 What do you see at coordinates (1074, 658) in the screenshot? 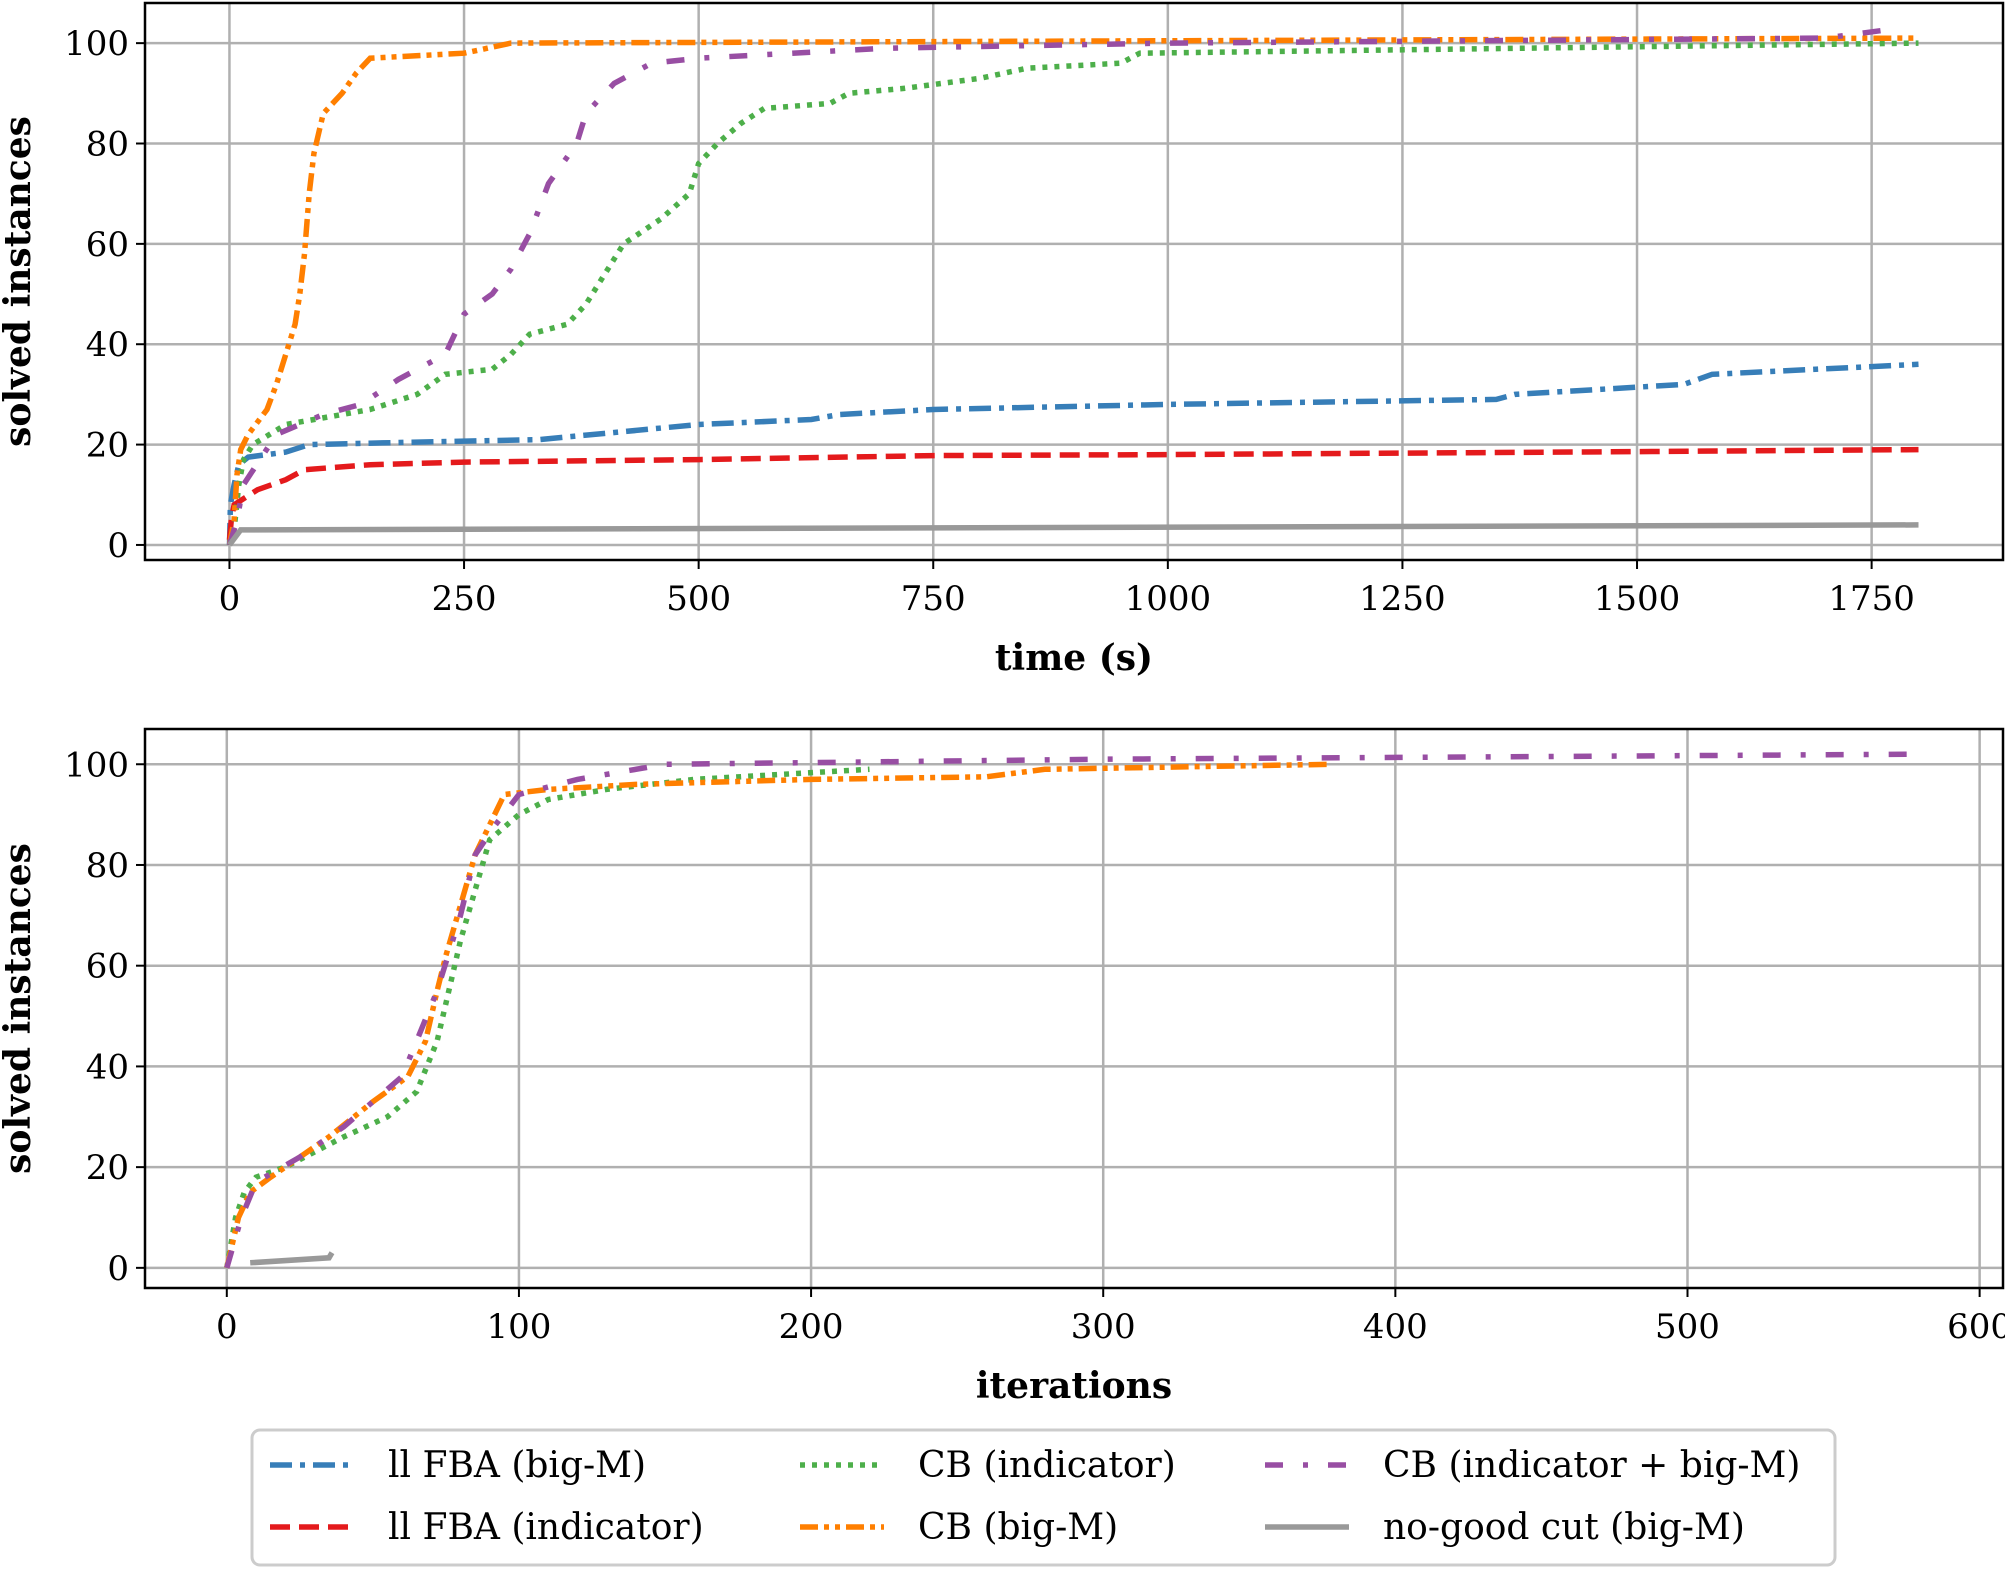
I see `x-axis-label: time (s)` at bounding box center [1074, 658].